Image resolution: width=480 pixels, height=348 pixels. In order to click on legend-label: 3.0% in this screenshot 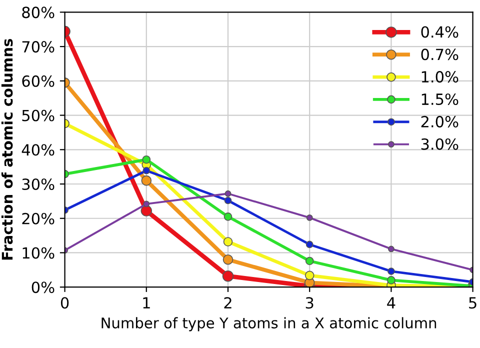, I will do `click(439, 144)`.